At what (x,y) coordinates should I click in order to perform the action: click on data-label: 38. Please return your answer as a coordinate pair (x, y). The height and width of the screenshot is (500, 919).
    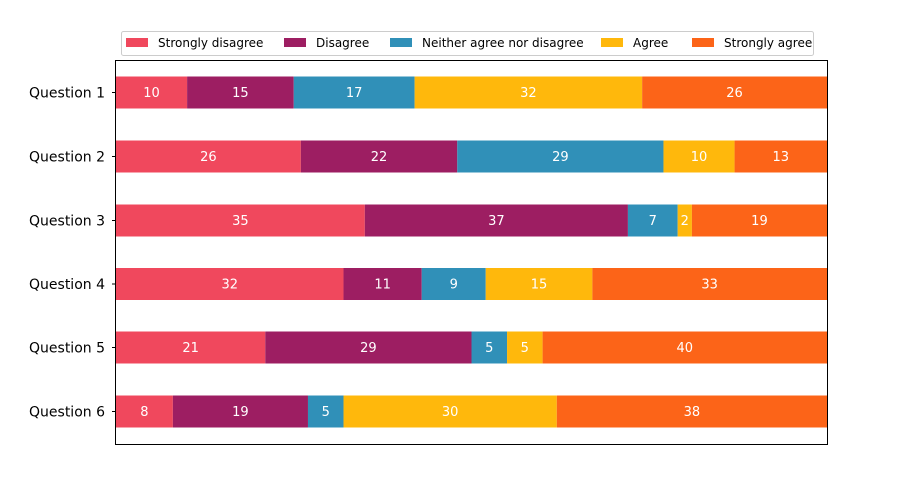
    Looking at the image, I should click on (692, 412).